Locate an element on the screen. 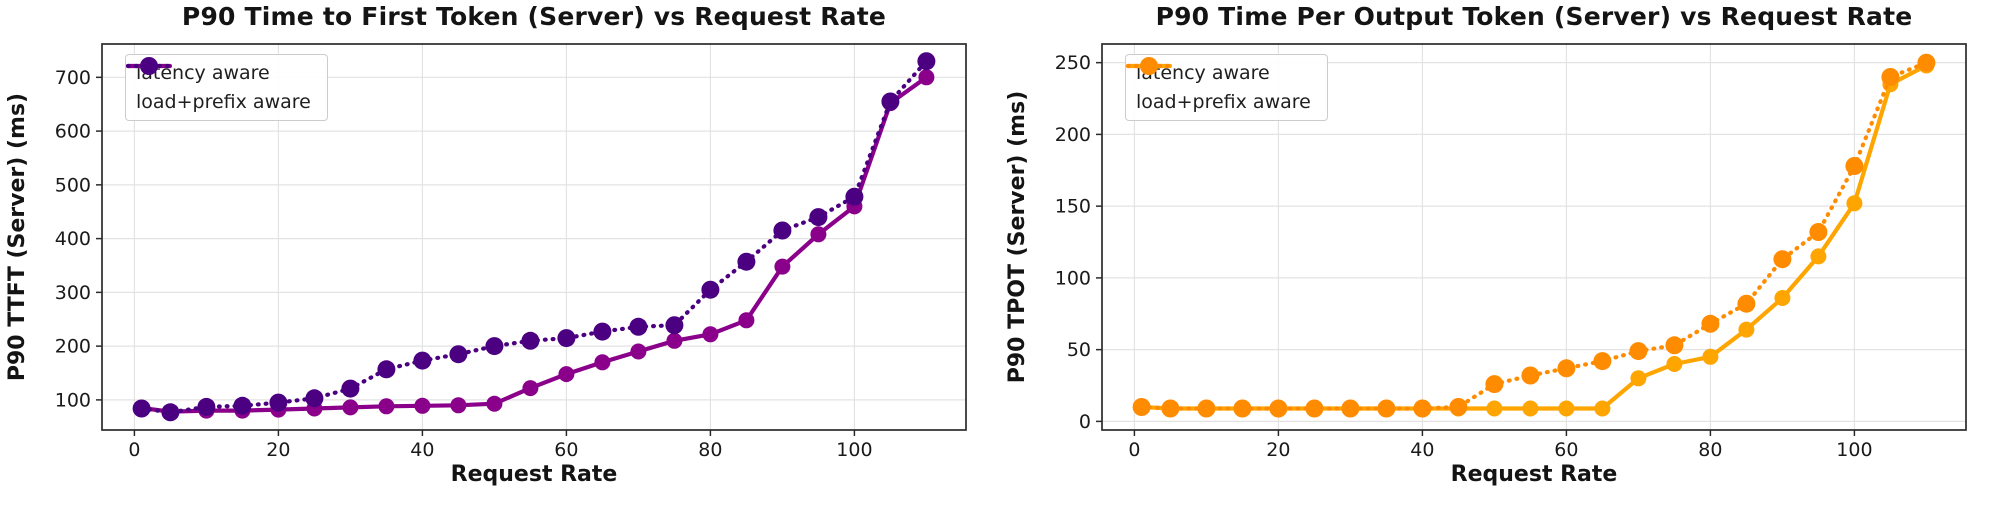  legend-entry: load+prefix aware is located at coordinates (218, 85).